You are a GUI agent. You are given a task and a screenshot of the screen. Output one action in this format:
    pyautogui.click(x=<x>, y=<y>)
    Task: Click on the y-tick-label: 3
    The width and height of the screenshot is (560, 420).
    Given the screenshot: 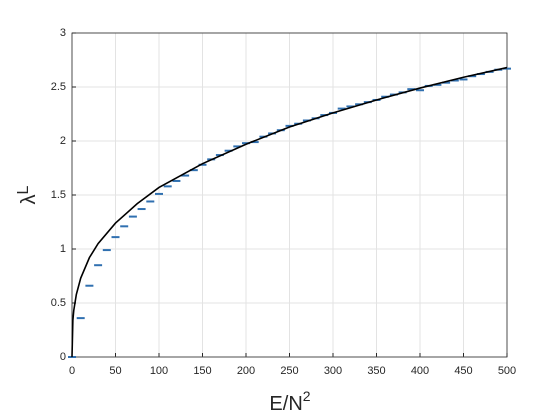 What is the action you would take?
    pyautogui.click(x=63, y=33)
    